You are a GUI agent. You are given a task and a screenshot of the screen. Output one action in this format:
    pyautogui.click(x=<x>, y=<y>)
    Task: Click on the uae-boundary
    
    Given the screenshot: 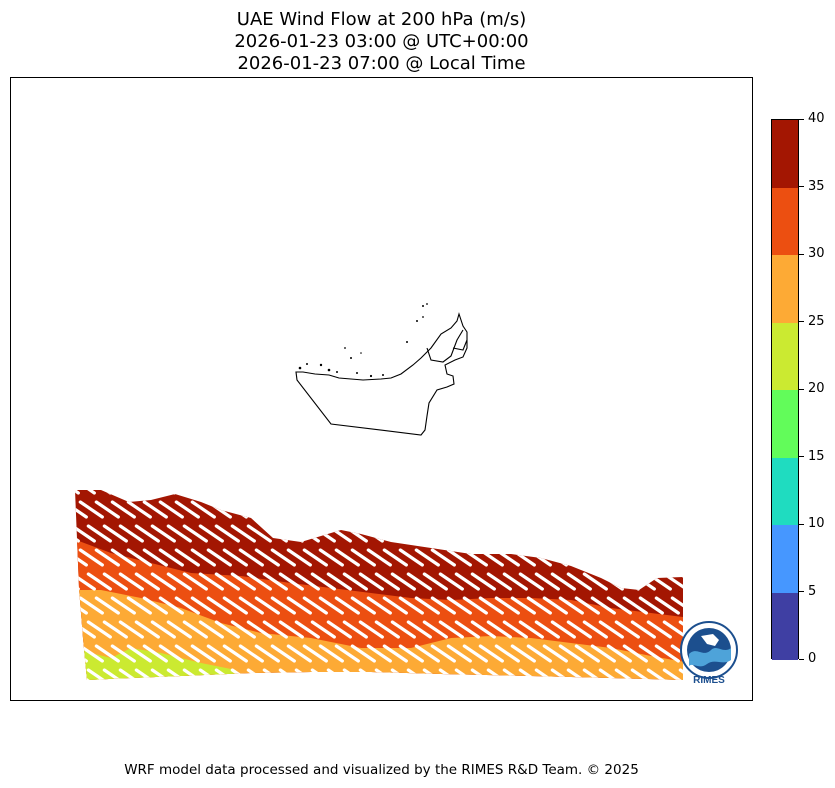 What is the action you would take?
    pyautogui.click(x=381, y=374)
    